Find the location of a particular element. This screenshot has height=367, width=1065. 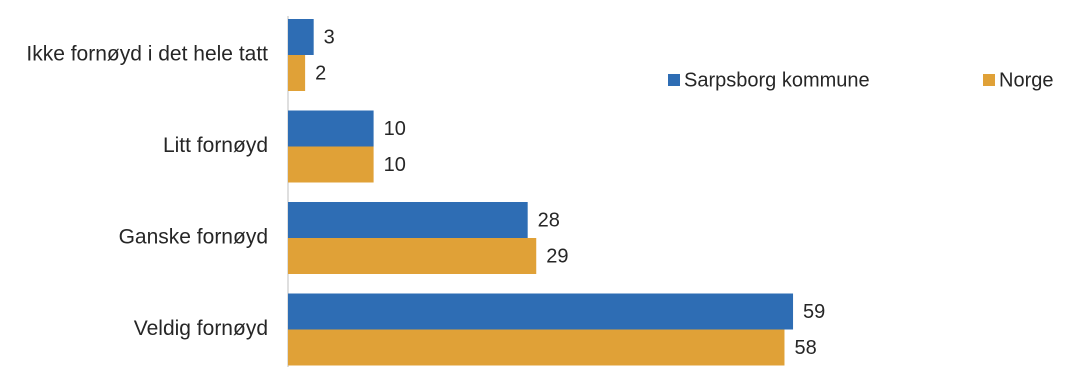

data-label: 3 is located at coordinates (329, 37).